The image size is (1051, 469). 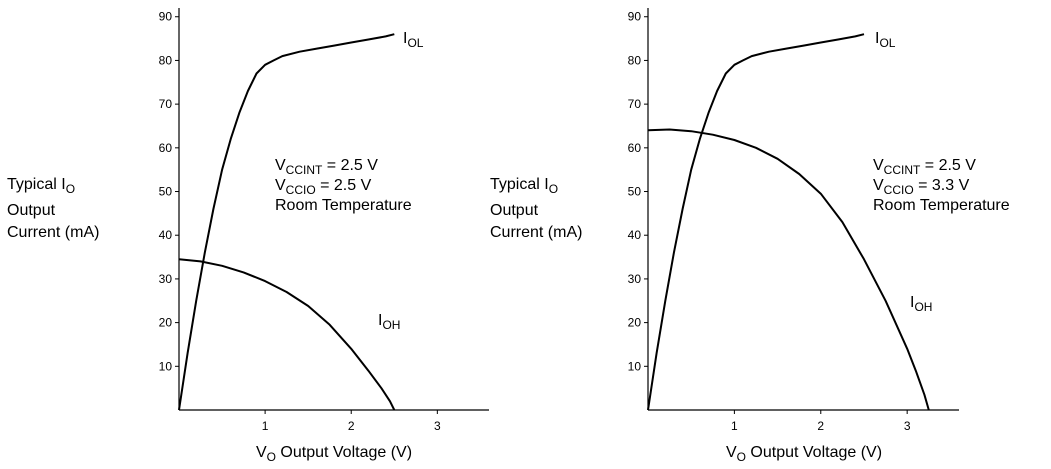 What do you see at coordinates (635, 323) in the screenshot?
I see `chart2-ytick-label: 20` at bounding box center [635, 323].